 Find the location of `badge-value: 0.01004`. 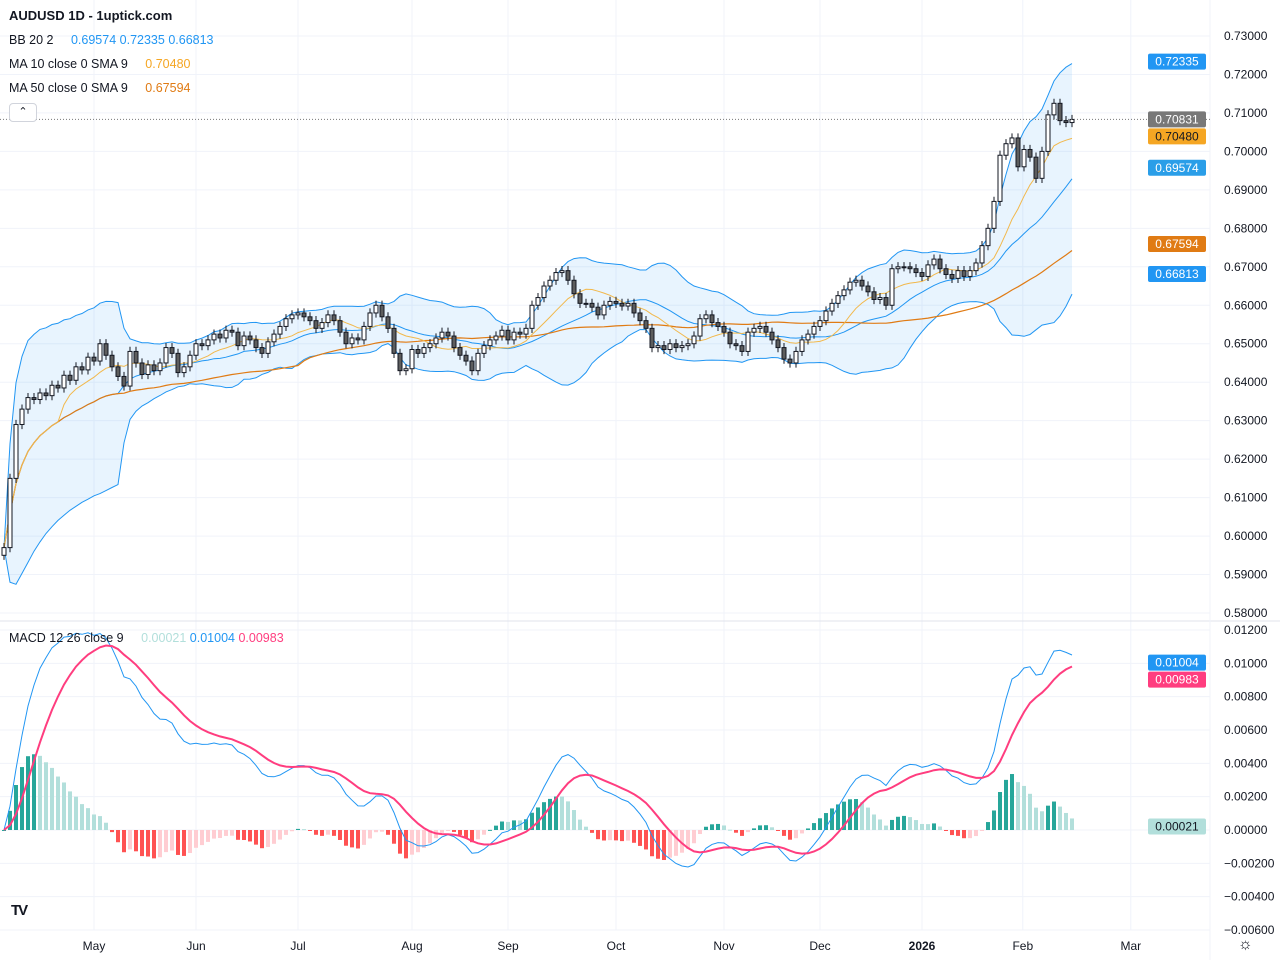

badge-value: 0.01004 is located at coordinates (1177, 663).